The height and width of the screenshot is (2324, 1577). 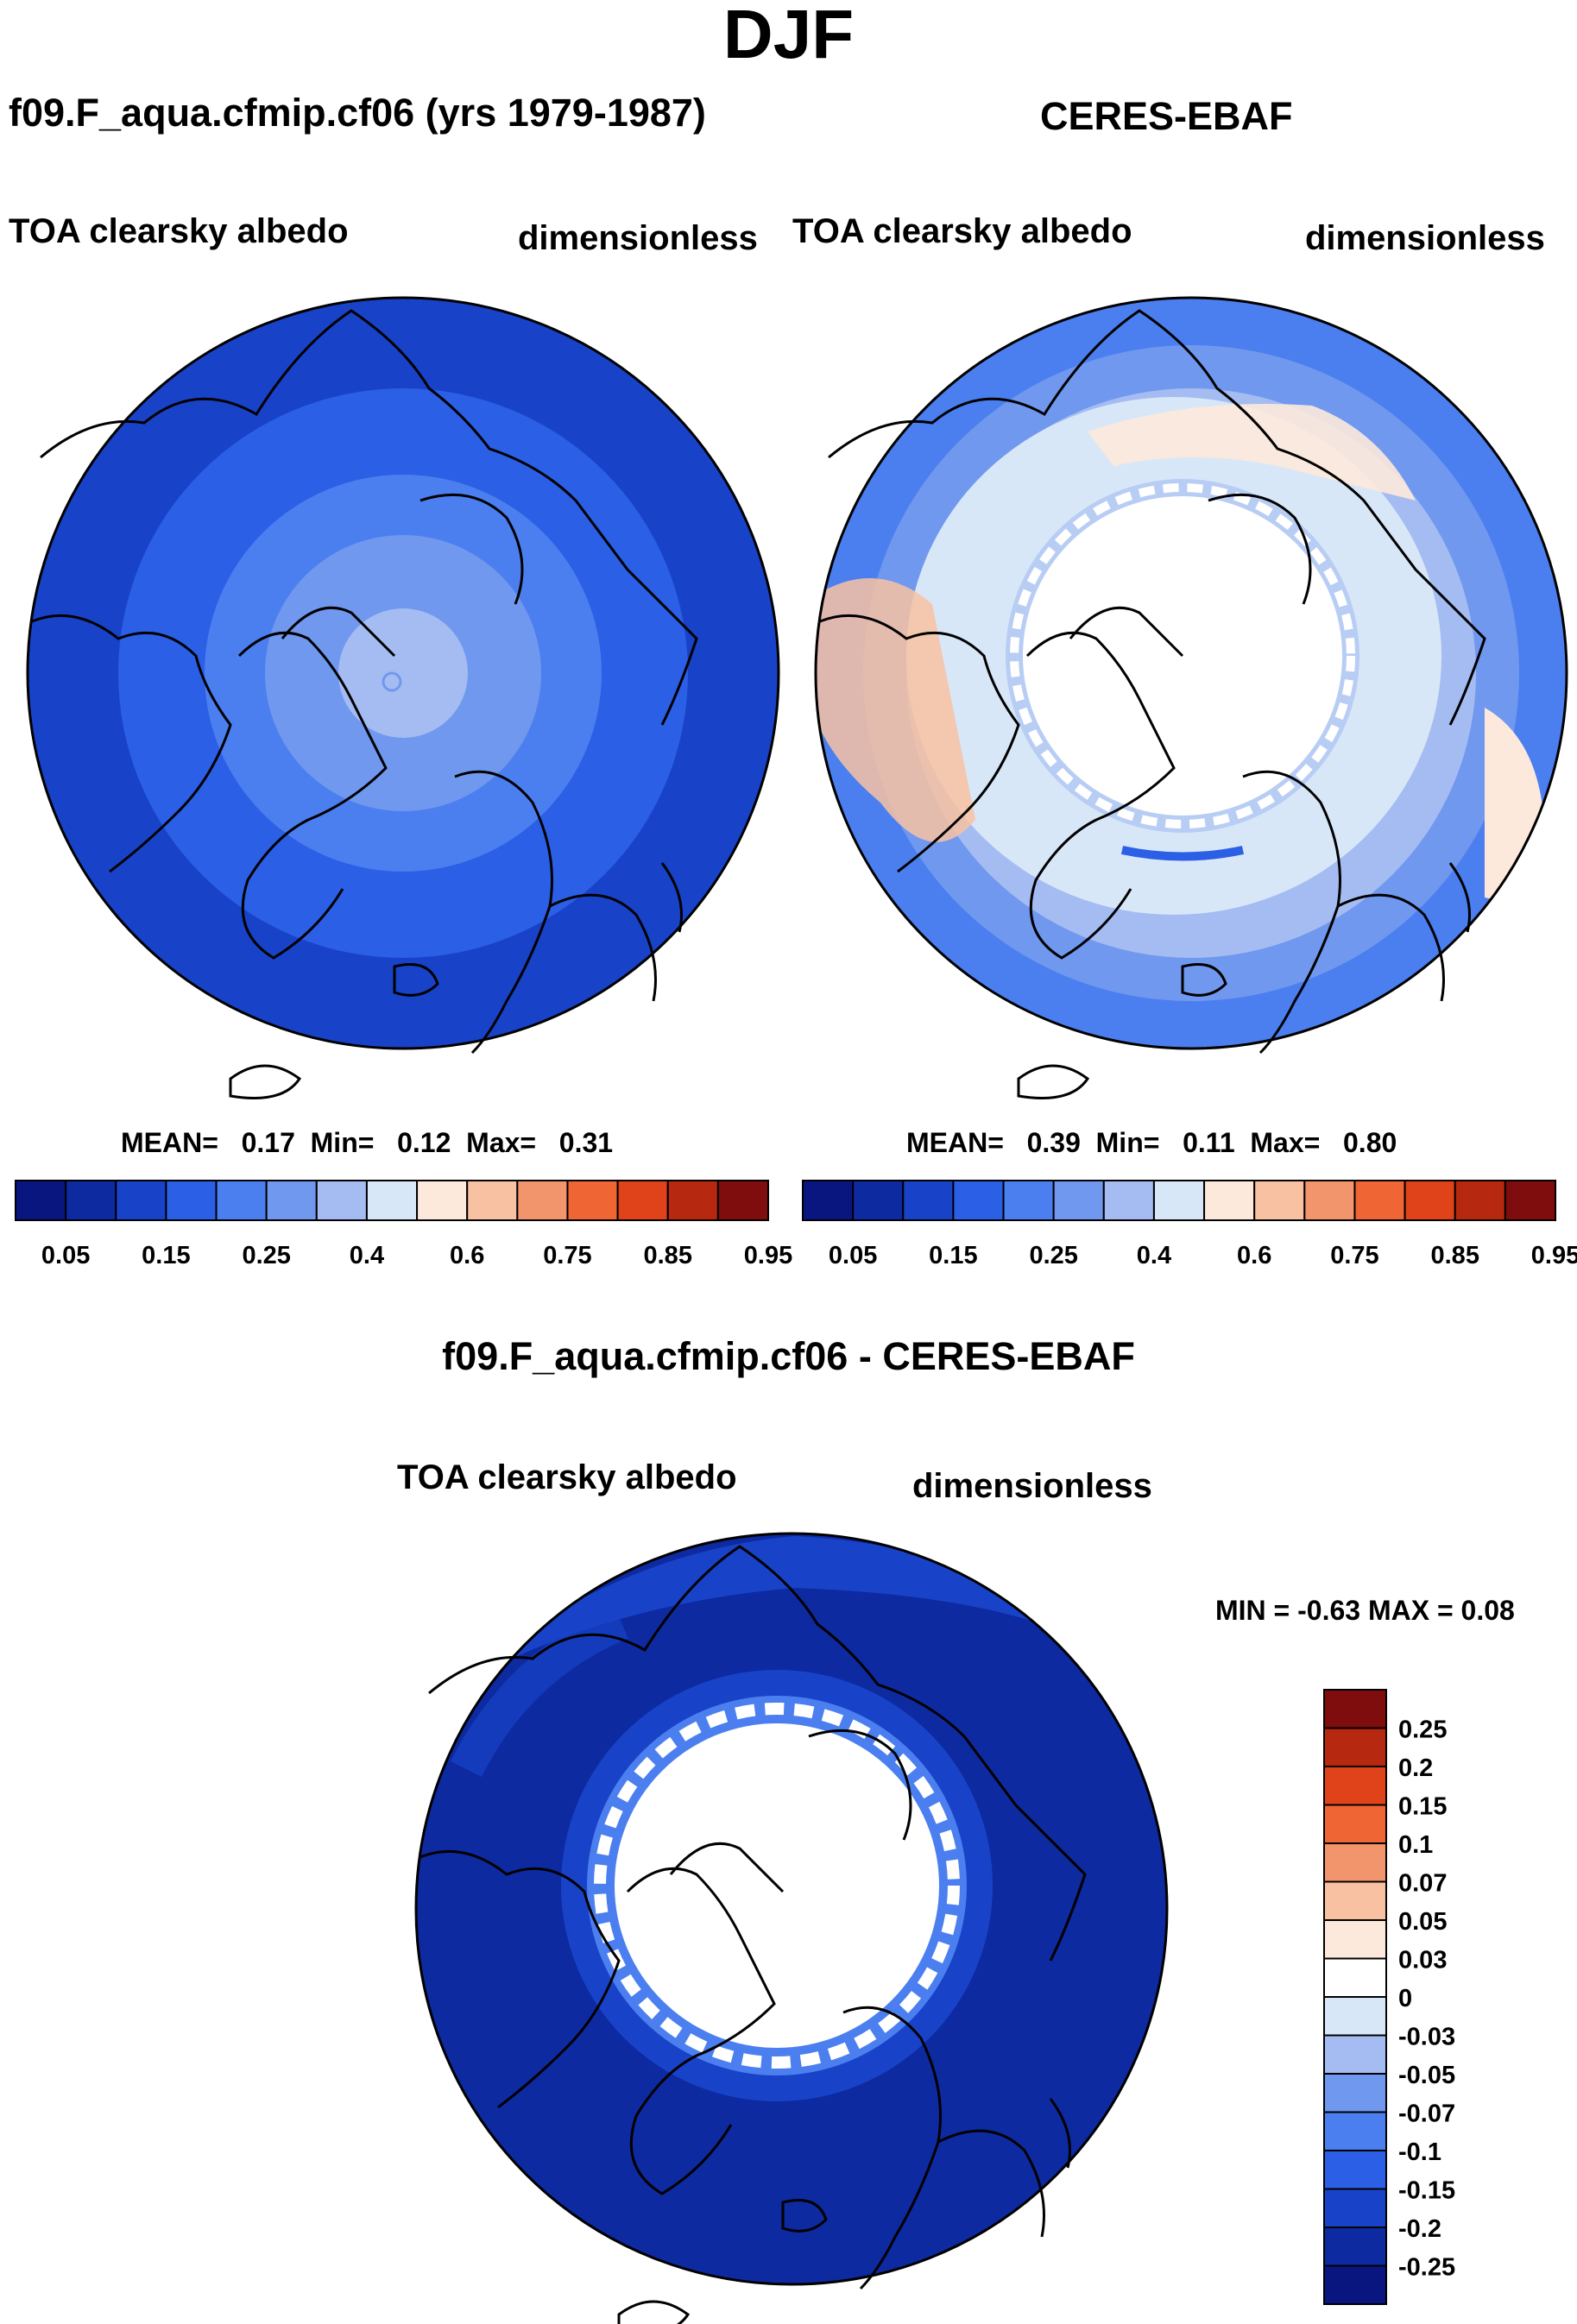 I want to click on panel2-dashed-ring, so click(x=1182, y=655).